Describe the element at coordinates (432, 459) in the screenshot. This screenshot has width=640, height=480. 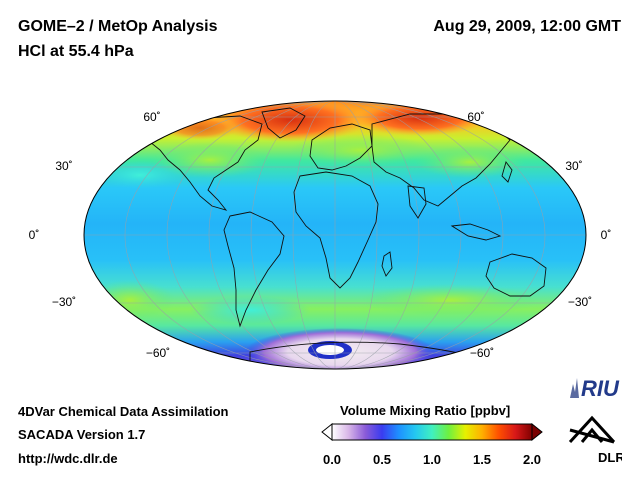
I see `colorbar-tick-label: 1.0` at that location.